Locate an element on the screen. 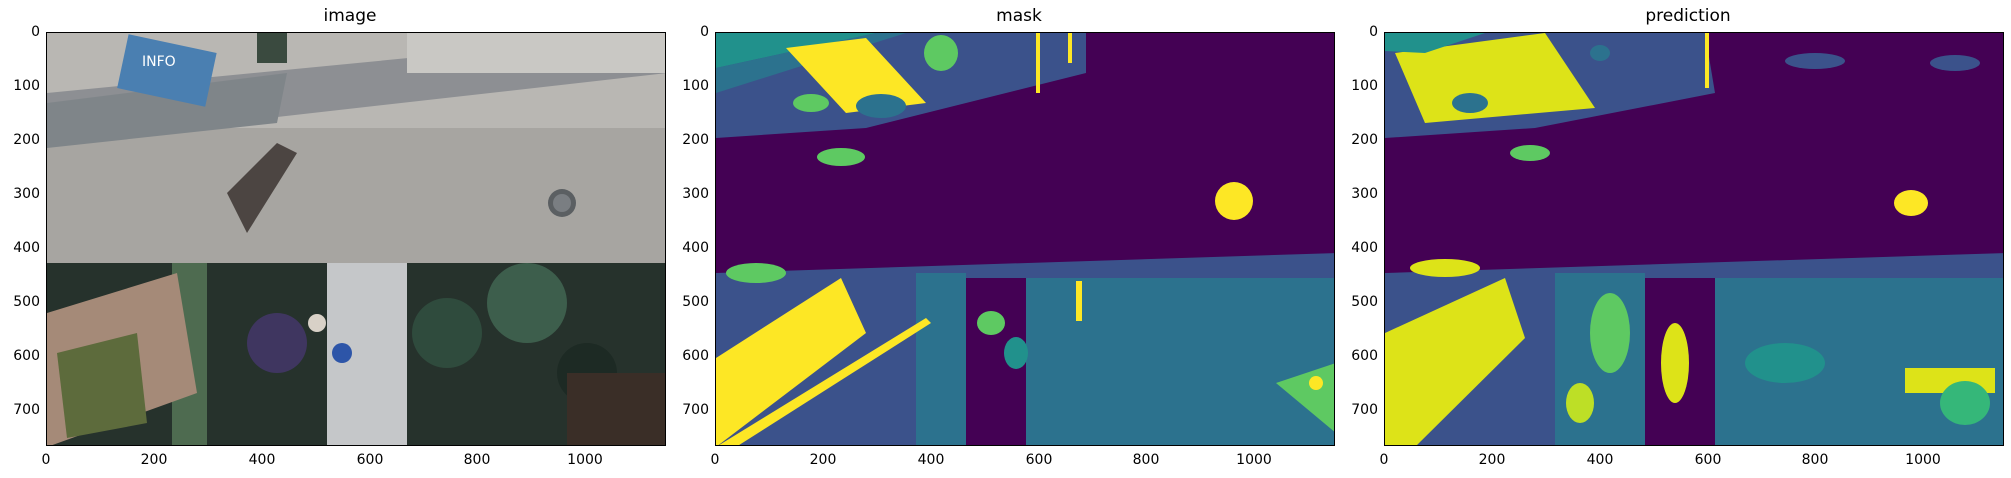 This screenshot has width=2011, height=478. sign-text: INFO is located at coordinates (159, 62).